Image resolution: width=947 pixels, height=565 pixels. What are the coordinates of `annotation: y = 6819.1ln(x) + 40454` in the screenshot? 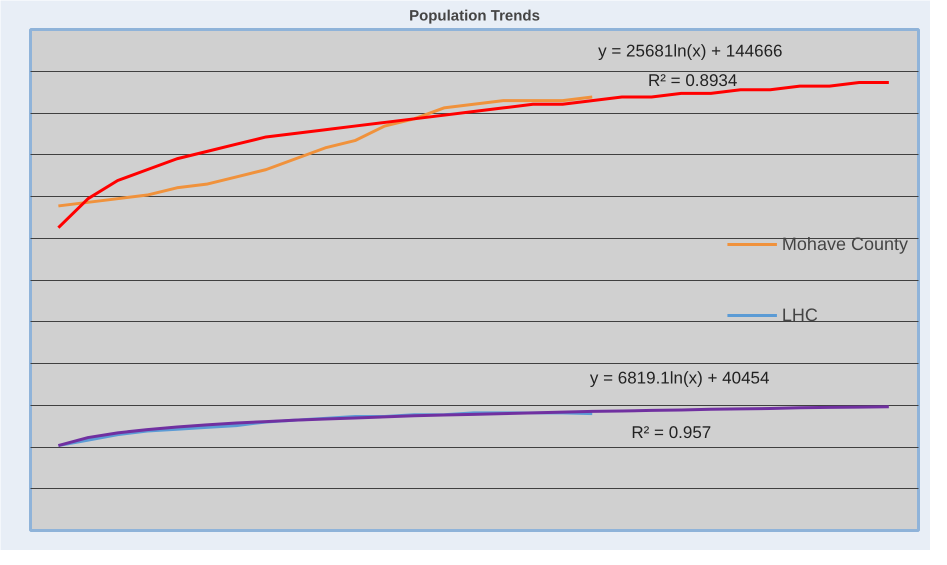 It's located at (680, 378).